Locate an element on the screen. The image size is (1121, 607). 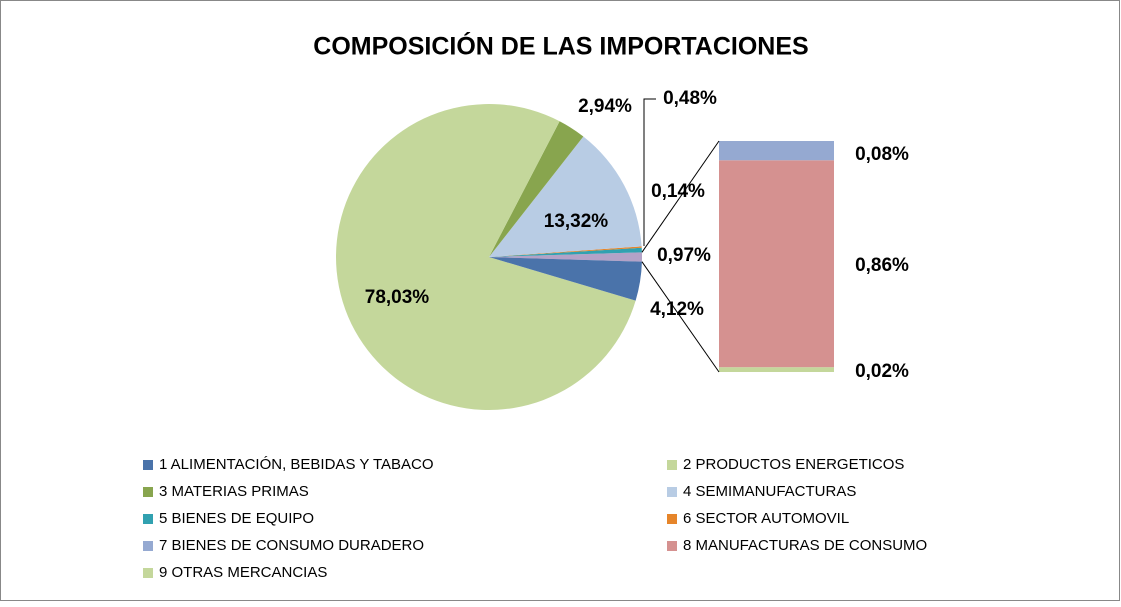
data-label: 0,97% is located at coordinates (684, 255).